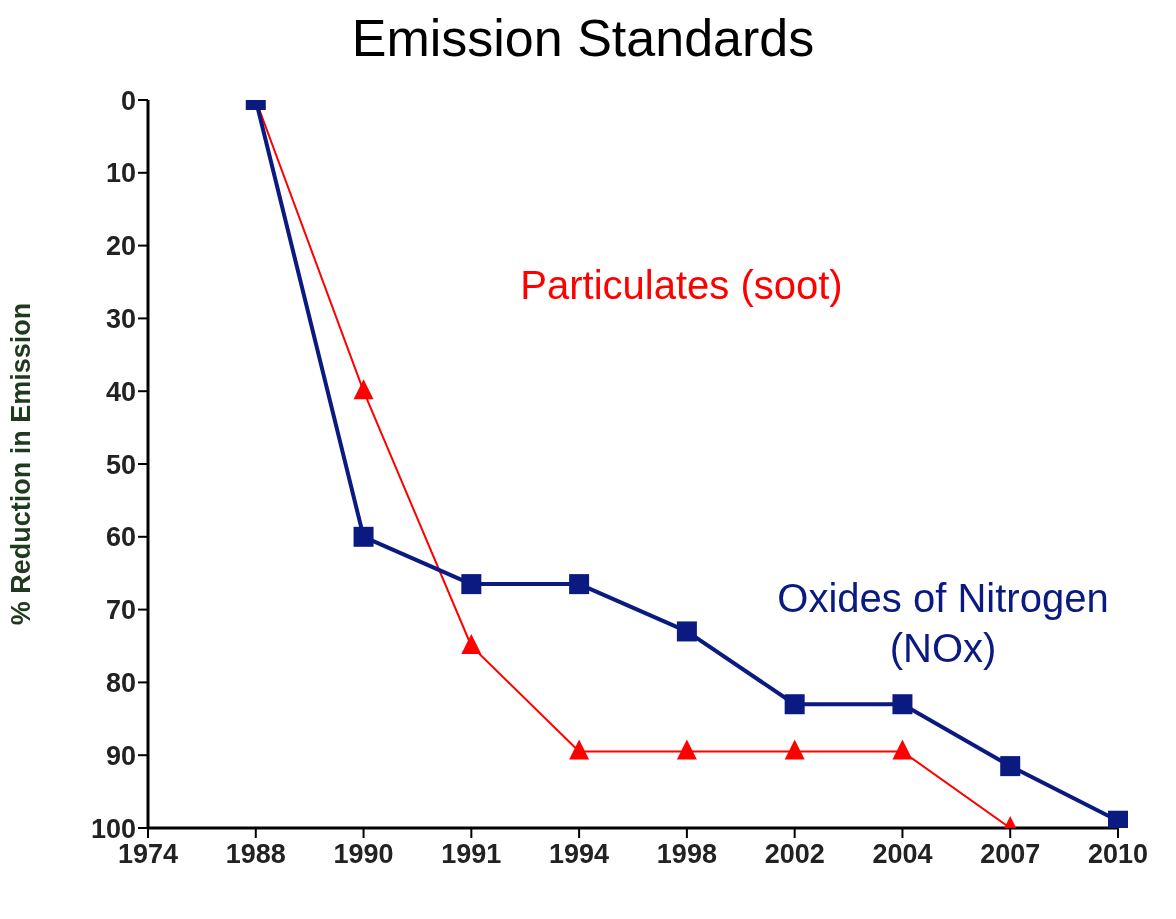 The image size is (1176, 919). I want to click on text: Particulates (soot), so click(681, 286).